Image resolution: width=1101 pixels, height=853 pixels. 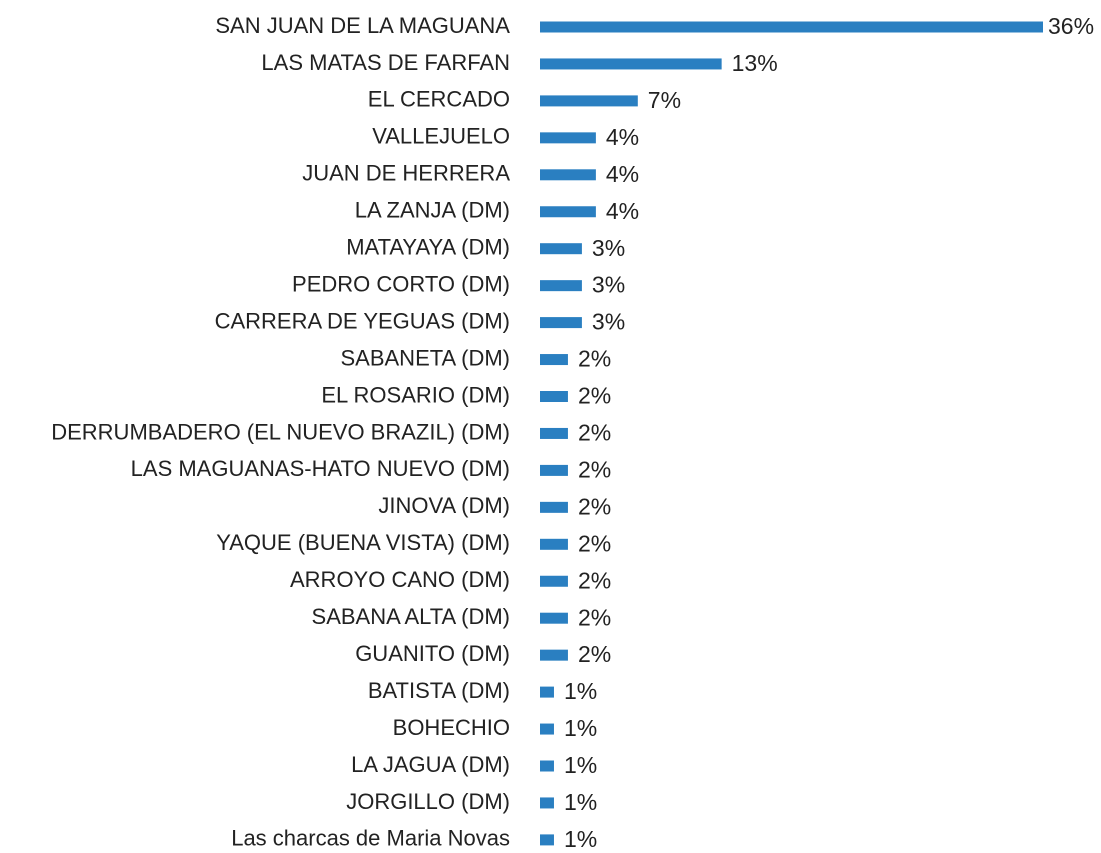 I want to click on category-label: BOHECHIO, so click(x=451, y=727).